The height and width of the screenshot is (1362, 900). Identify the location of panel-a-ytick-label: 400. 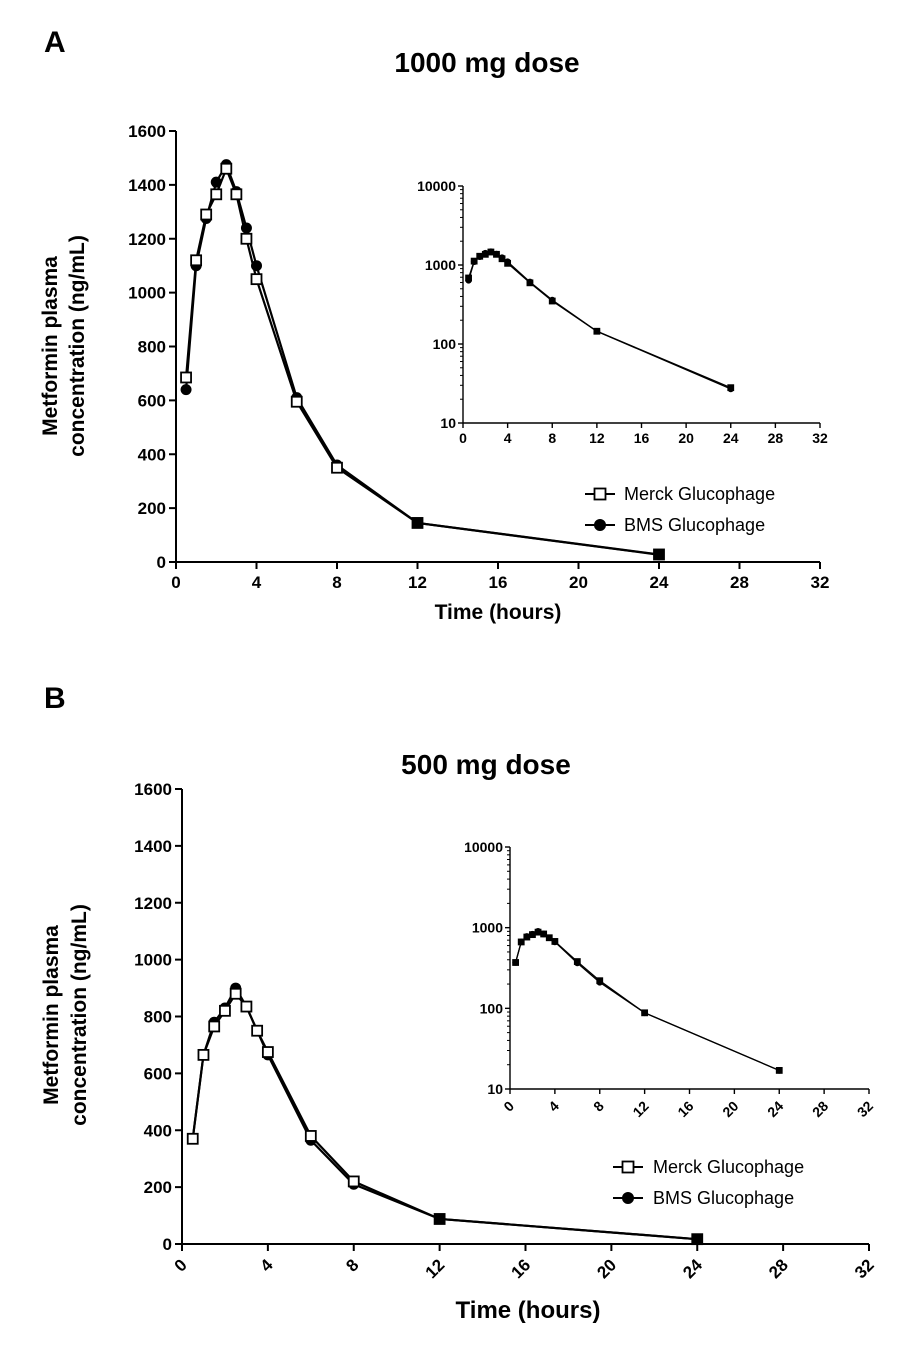
(152, 454).